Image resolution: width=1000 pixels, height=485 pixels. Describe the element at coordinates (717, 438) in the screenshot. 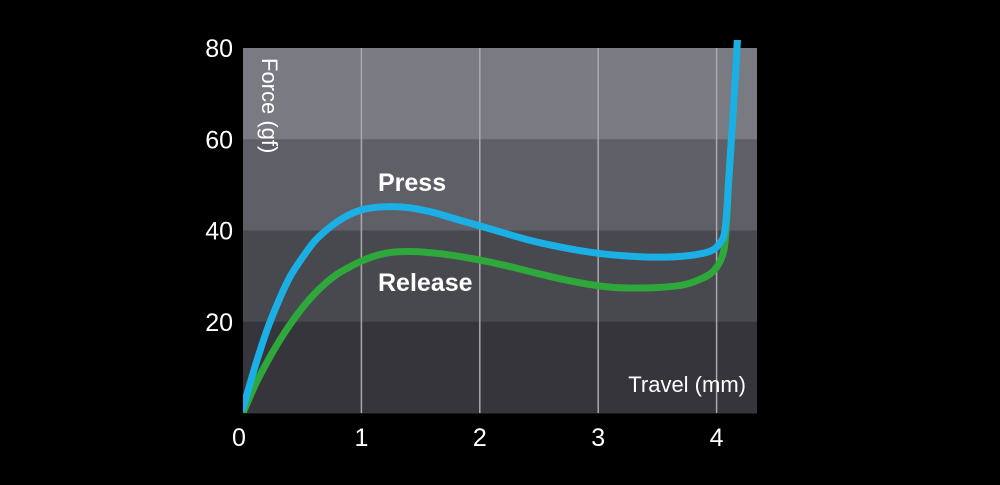

I see `x-tick-label: 4` at that location.